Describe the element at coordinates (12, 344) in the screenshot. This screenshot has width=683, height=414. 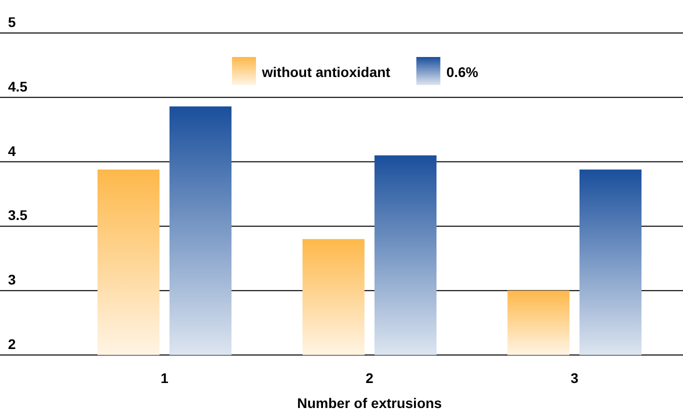
I see `y-tick-label: 2` at that location.